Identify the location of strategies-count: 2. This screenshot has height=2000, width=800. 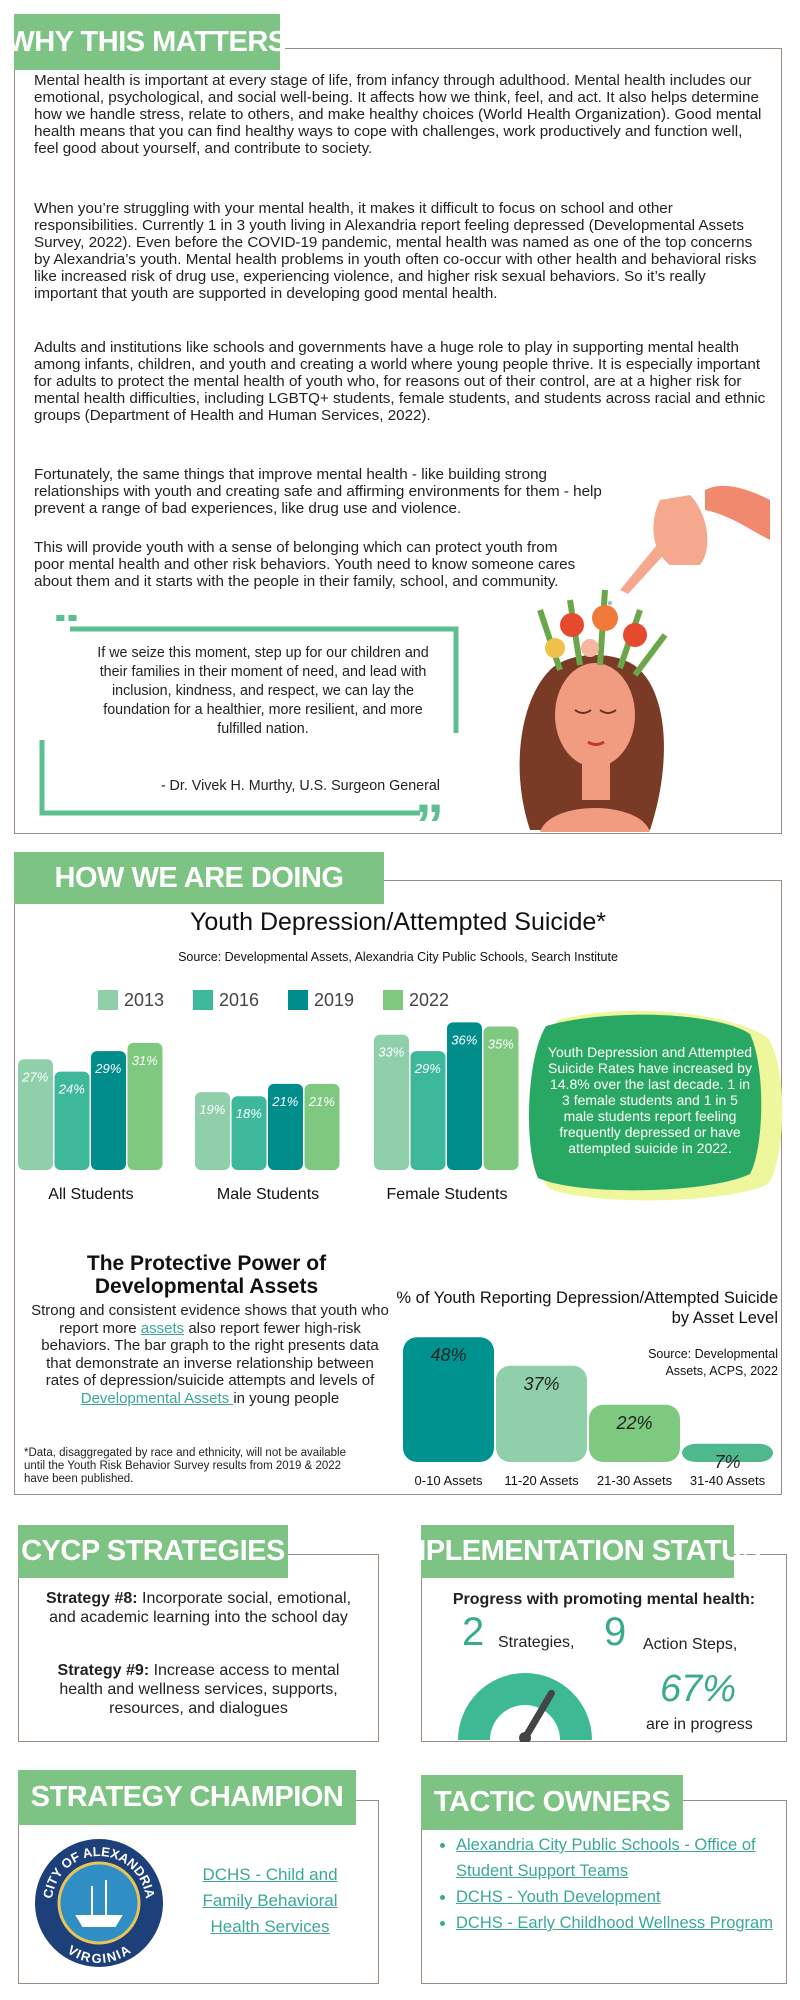
(473, 1632).